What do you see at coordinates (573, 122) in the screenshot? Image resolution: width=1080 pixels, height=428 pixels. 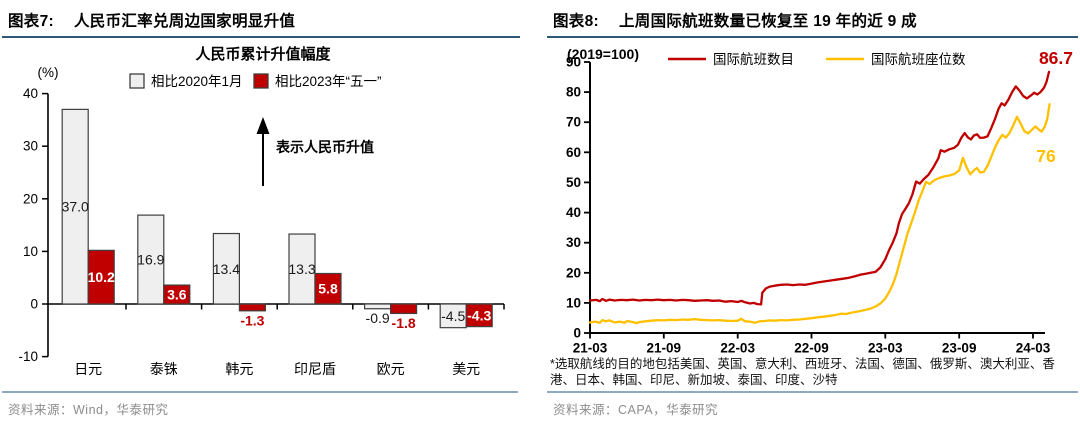 I see `y-axis-tick-label: 70` at bounding box center [573, 122].